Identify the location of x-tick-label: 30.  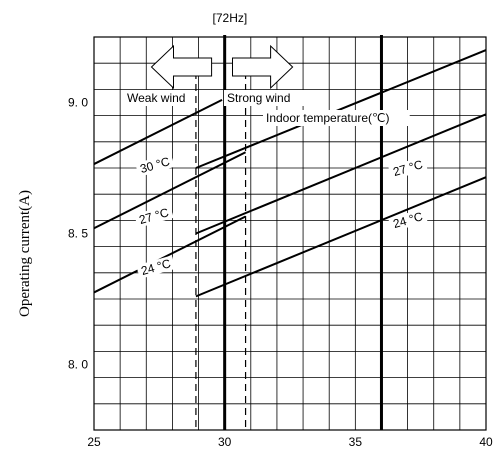
(225, 442).